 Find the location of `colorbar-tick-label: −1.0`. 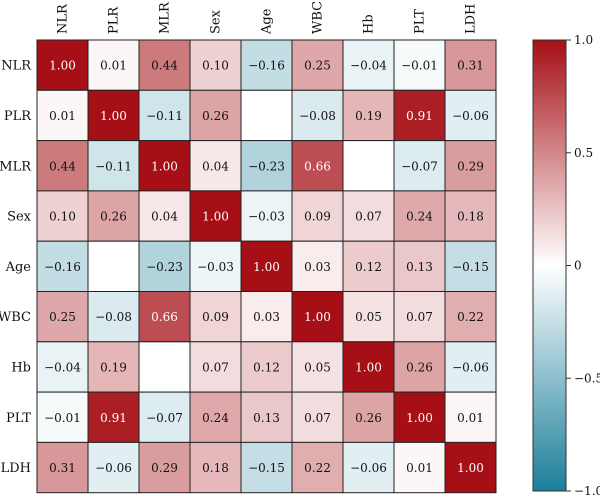

colorbar-tick-label: −1.0 is located at coordinates (587, 490).